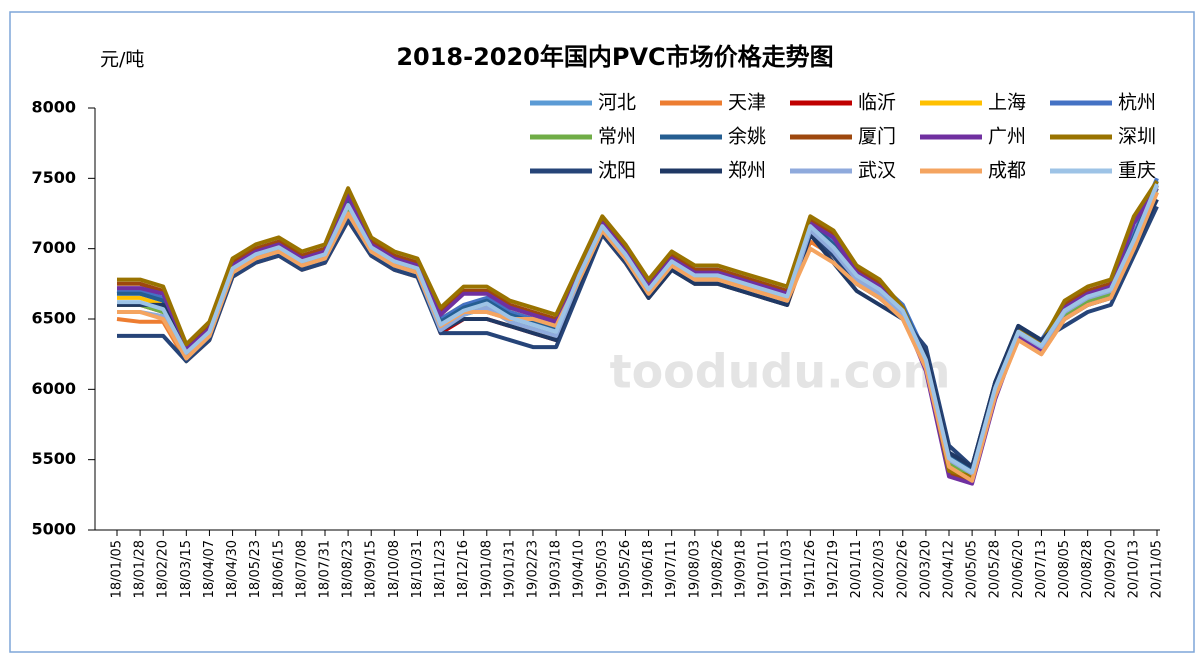 This screenshot has width=1203, height=654. I want to click on x-tick-label: 18/06/15, so click(278, 569).